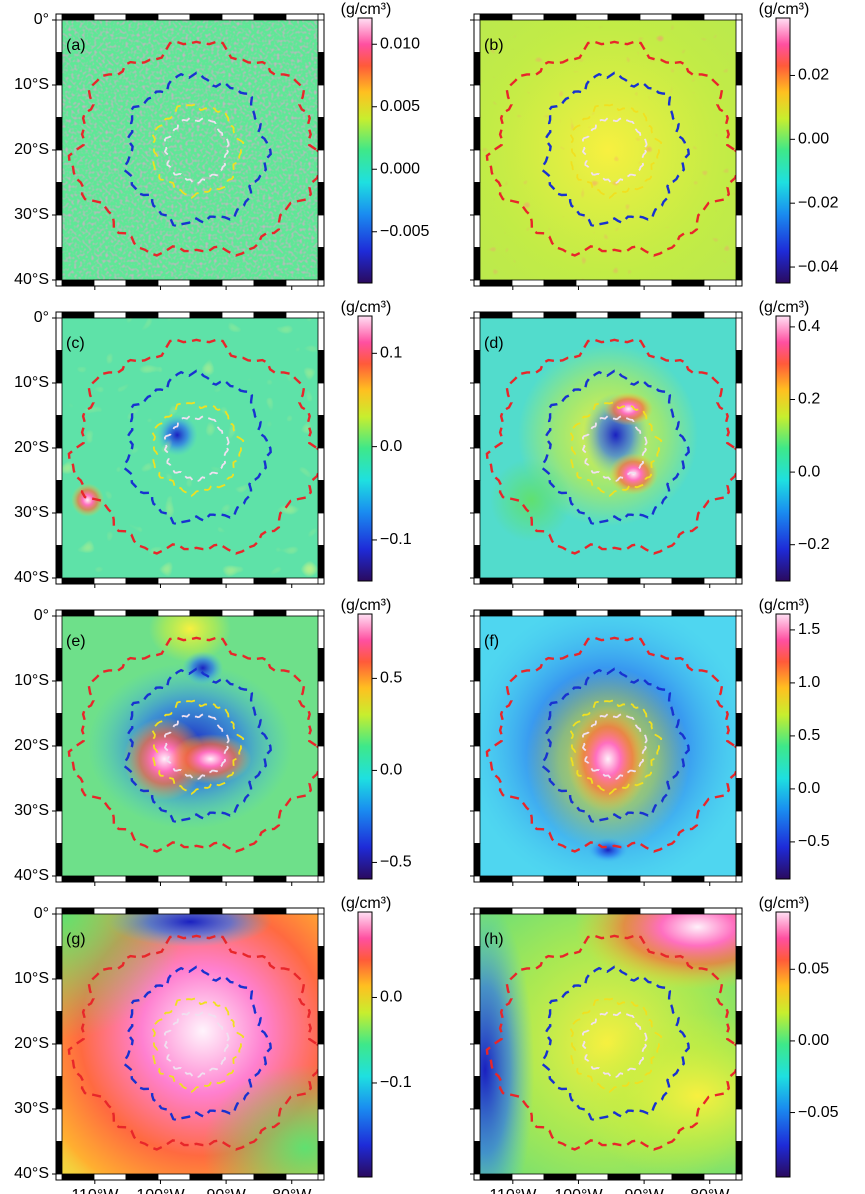 This screenshot has height=1194, width=865. What do you see at coordinates (400, 168) in the screenshot?
I see `colorbar-tick-label: 0.000` at bounding box center [400, 168].